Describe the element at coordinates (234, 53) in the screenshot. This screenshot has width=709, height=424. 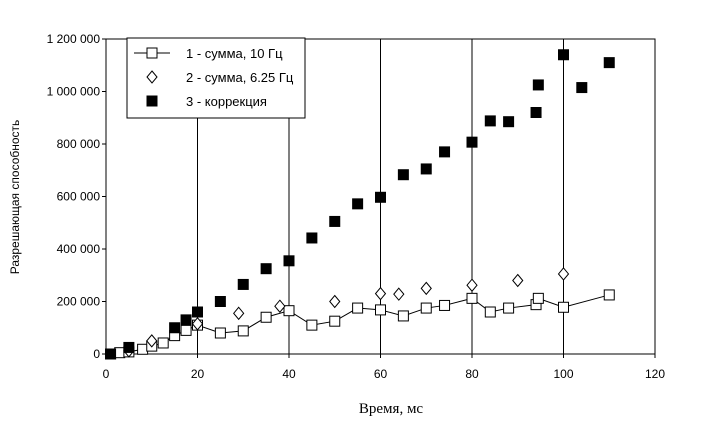
I see `legend-label: 1 - сумма, 10 Гц` at that location.